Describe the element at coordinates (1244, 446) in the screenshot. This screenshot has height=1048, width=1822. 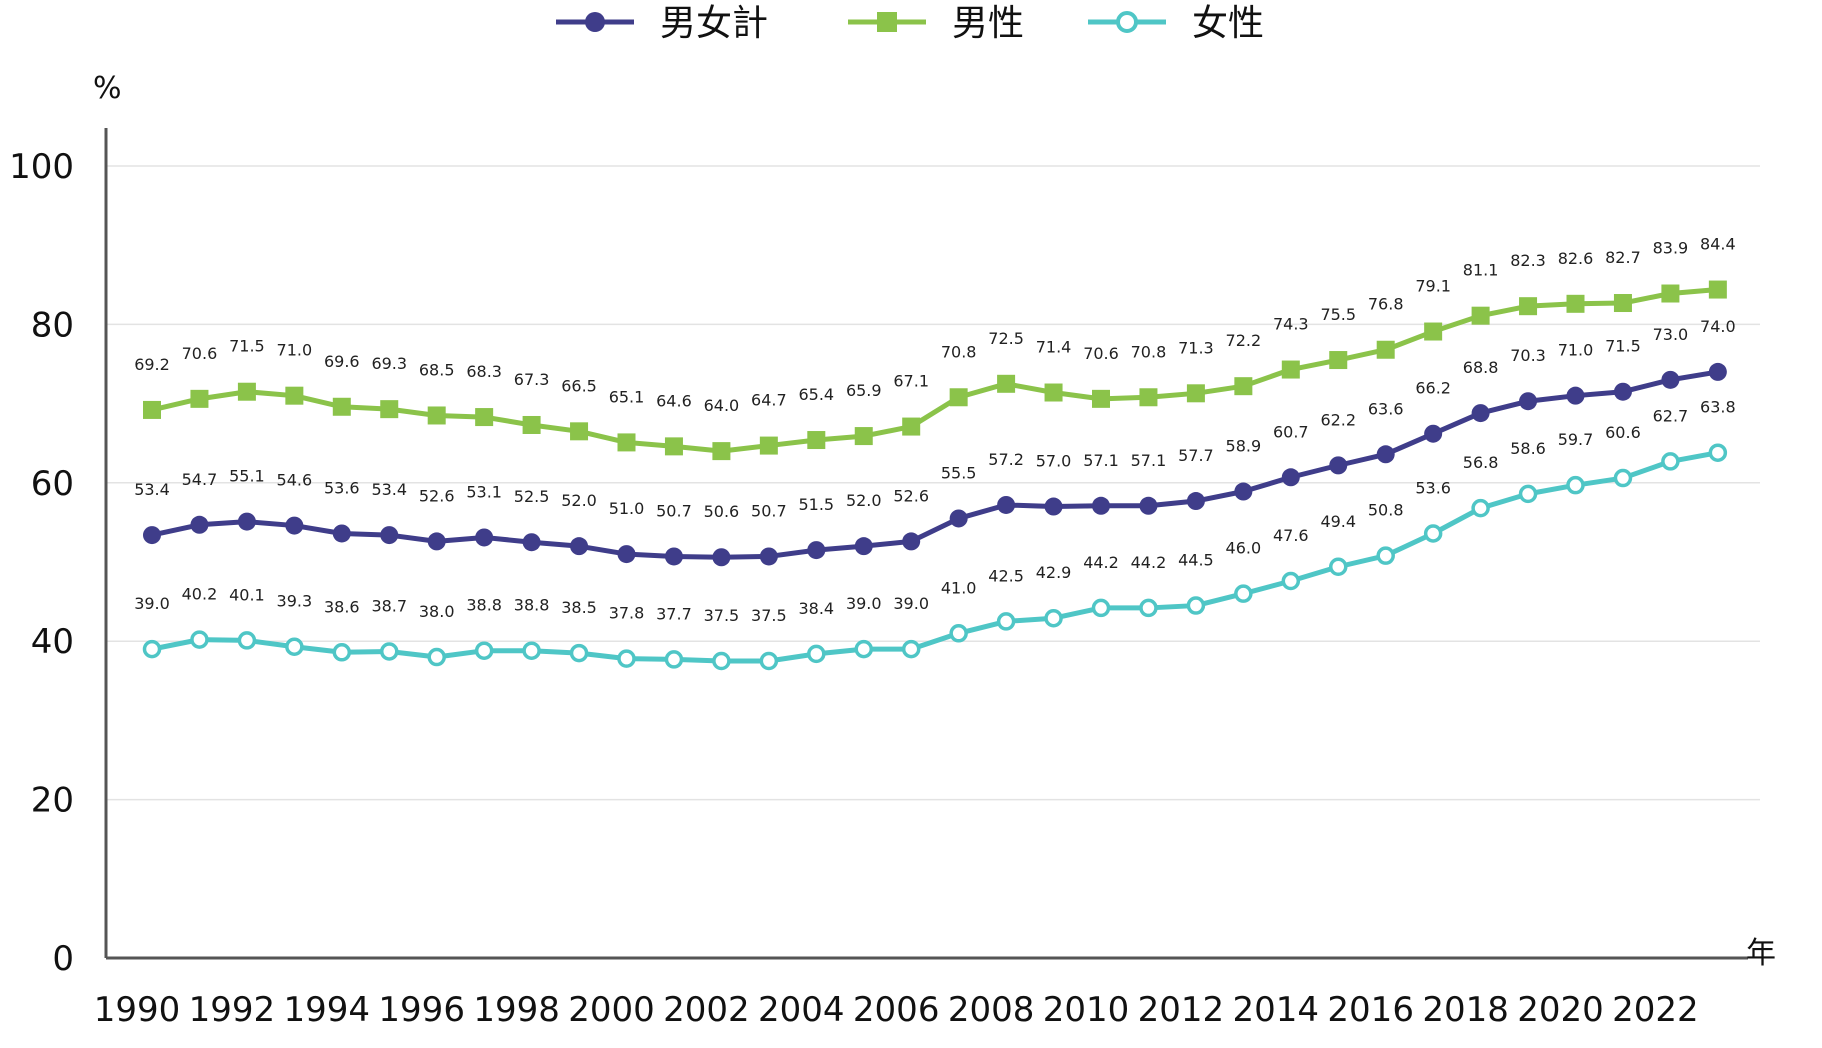
I see `data-label: 58.9` at that location.